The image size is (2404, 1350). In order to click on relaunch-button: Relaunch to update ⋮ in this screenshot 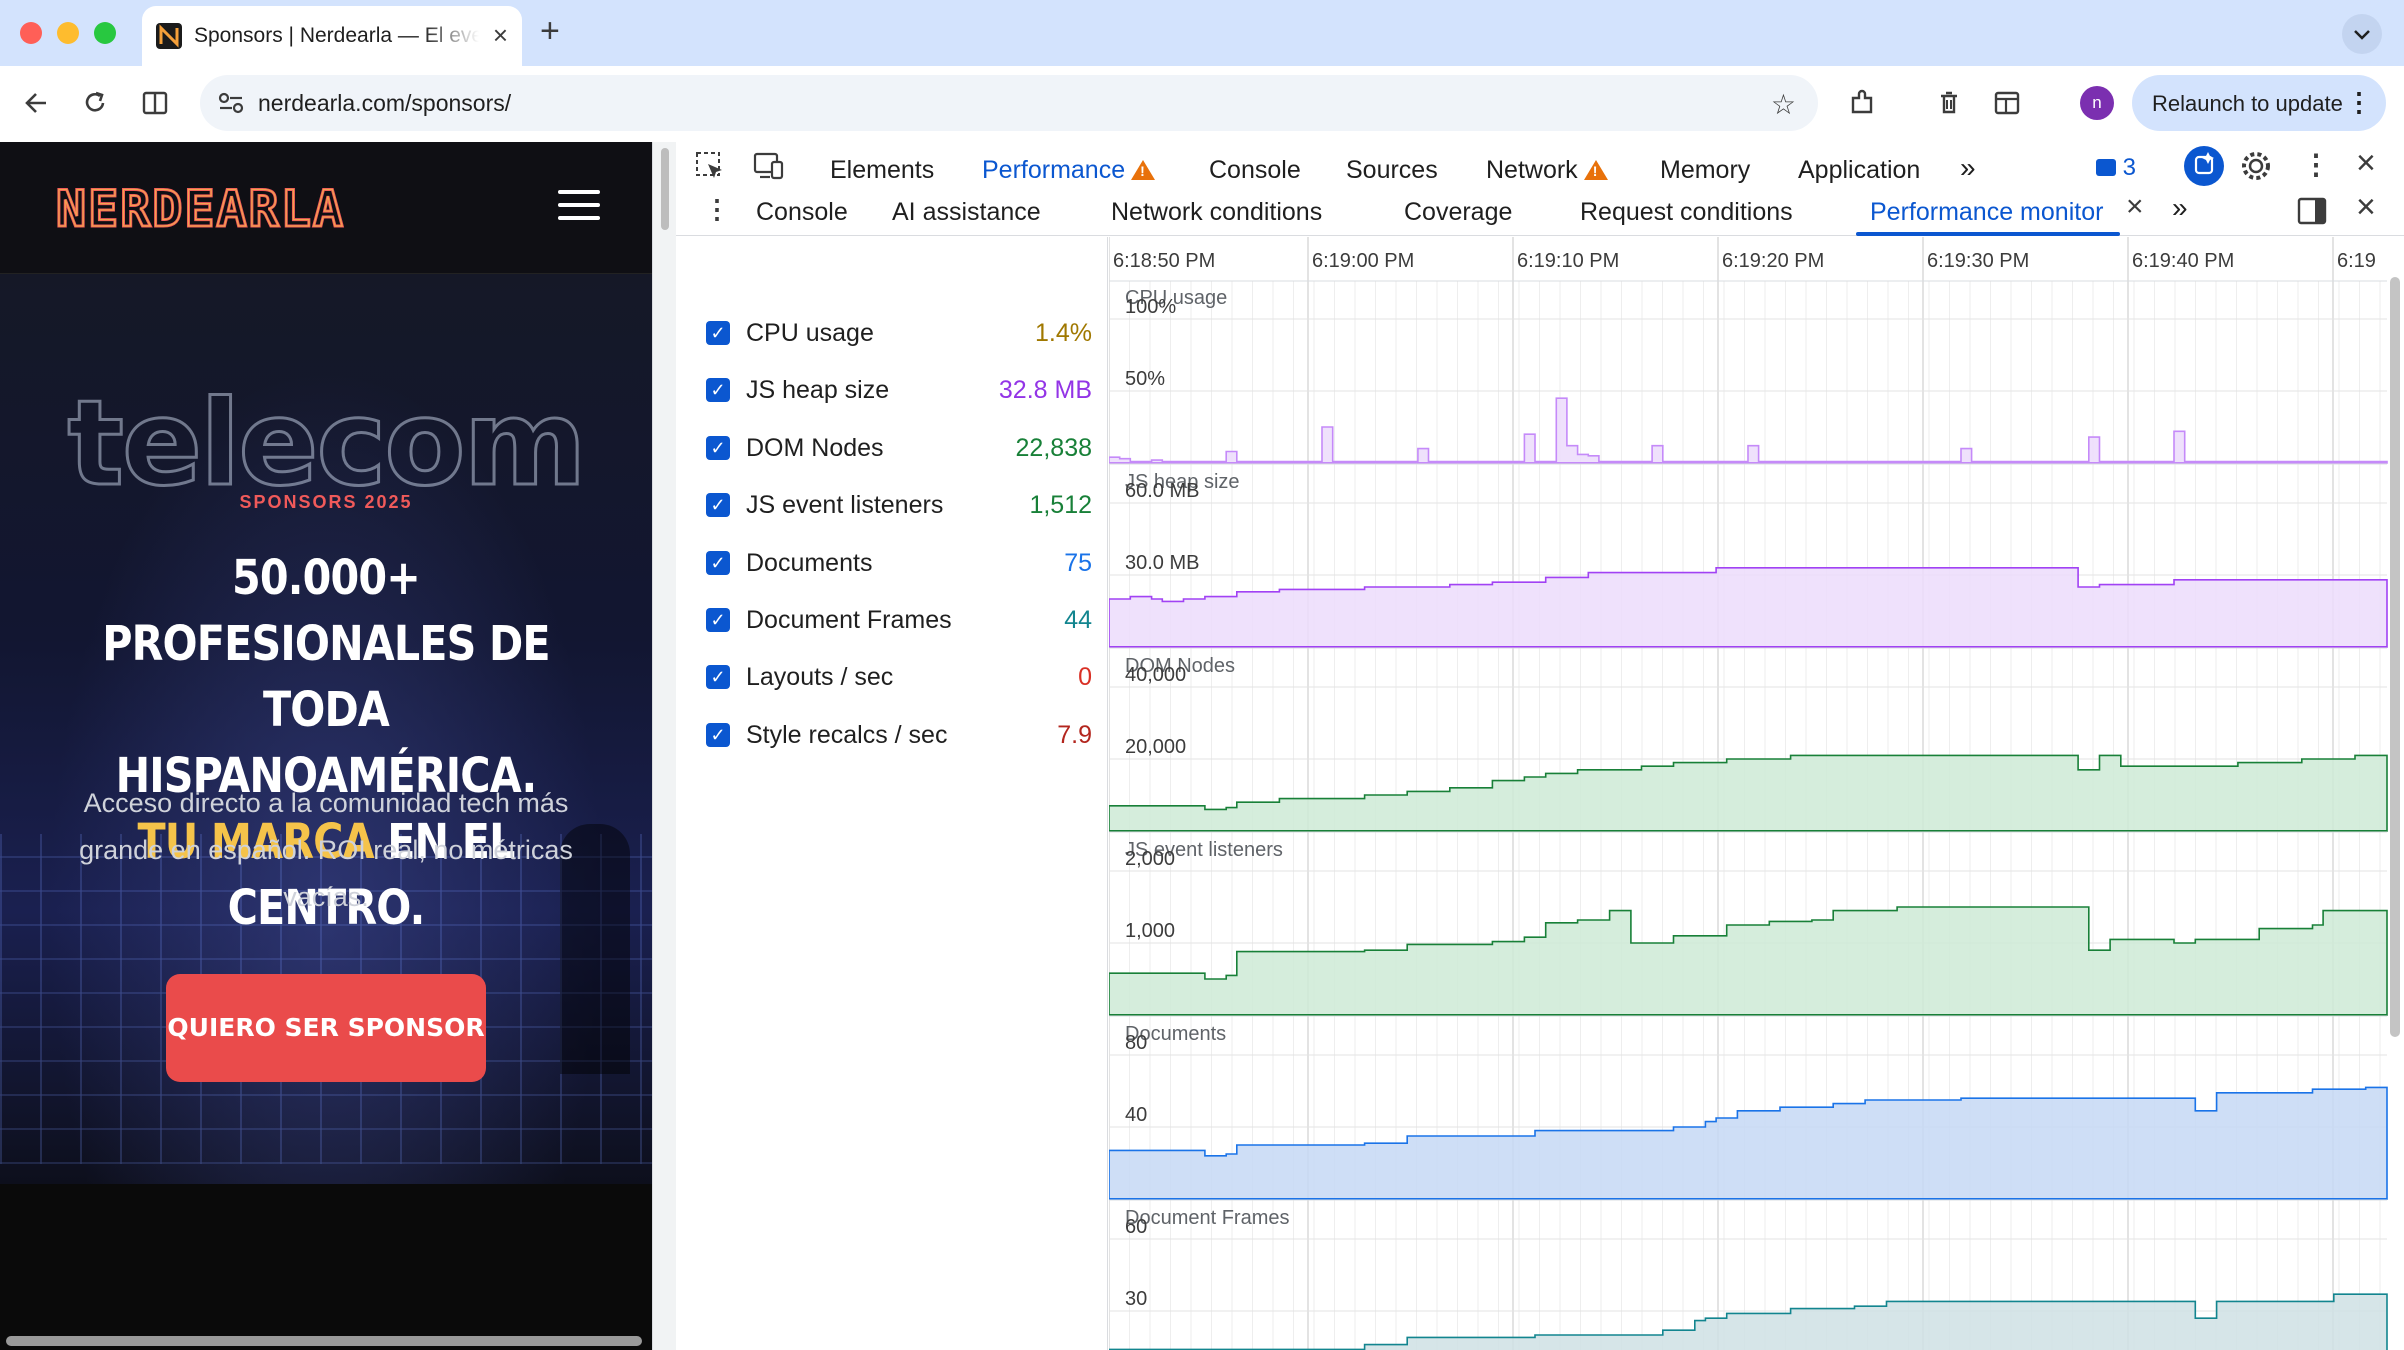, I will do `click(2259, 103)`.